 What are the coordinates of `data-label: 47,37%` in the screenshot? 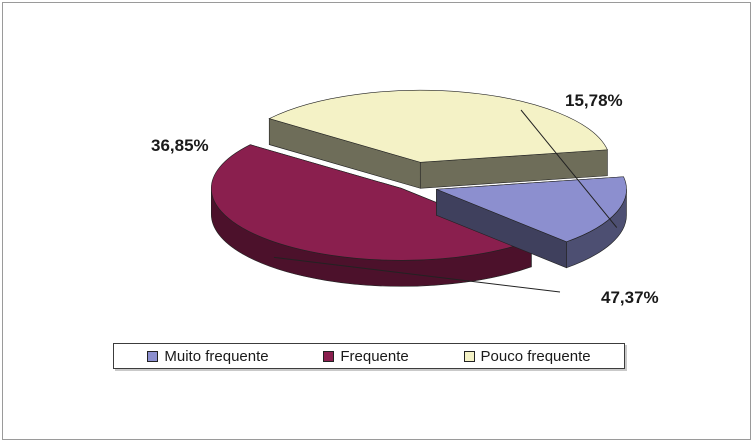 It's located at (630, 297).